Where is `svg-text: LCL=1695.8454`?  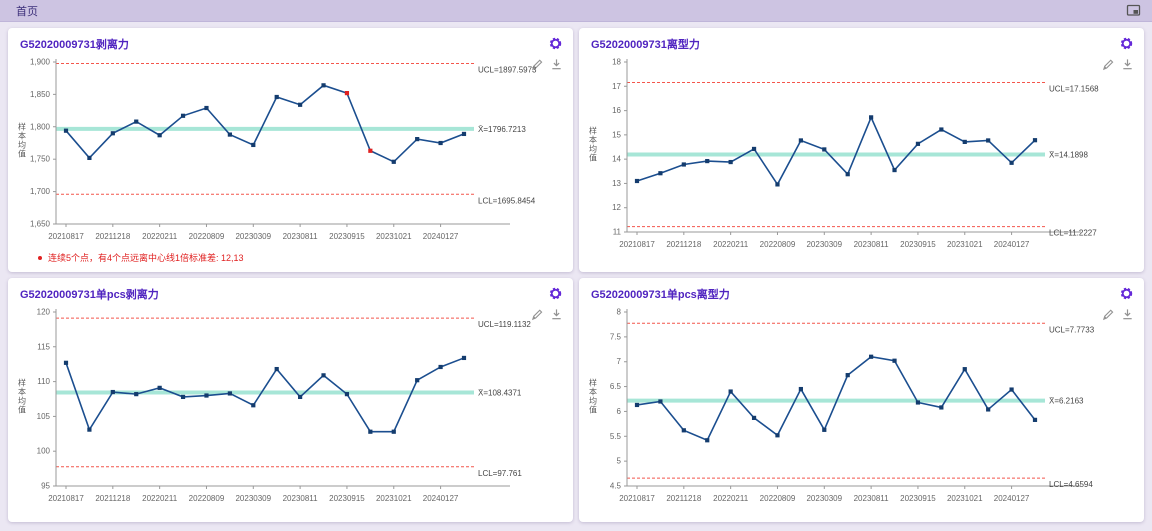
svg-text: LCL=1695.8454 is located at coordinates (507, 200).